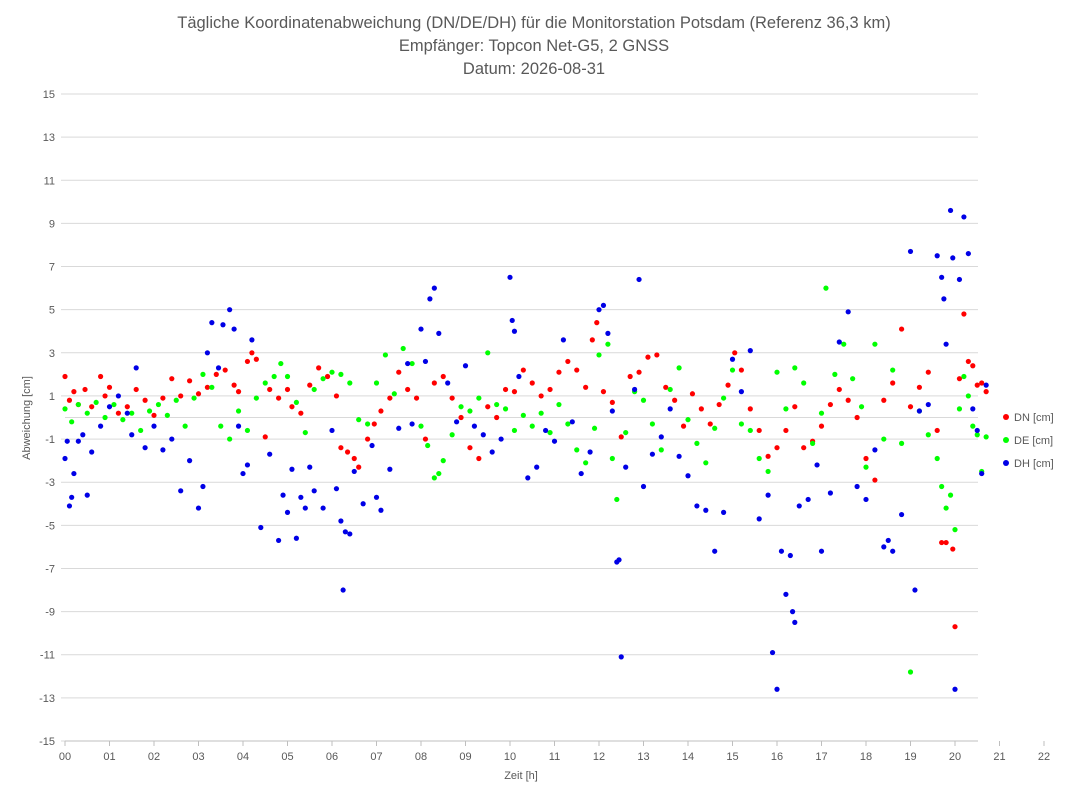  Describe the element at coordinates (47, 656) in the screenshot. I see `y-tick-label: -11` at that location.